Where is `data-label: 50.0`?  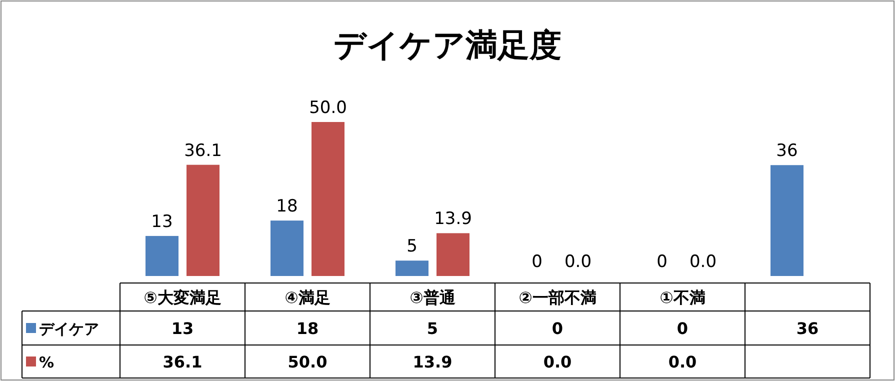 data-label: 50.0 is located at coordinates (308, 362).